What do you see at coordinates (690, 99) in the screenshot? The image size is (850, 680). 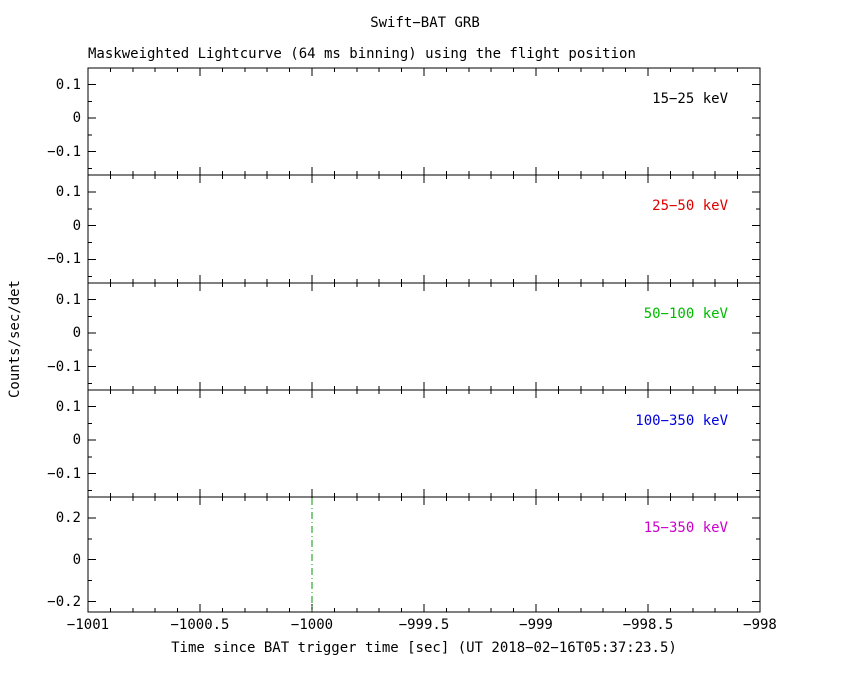 I see `energy-band-label: 15−25 keV` at bounding box center [690, 99].